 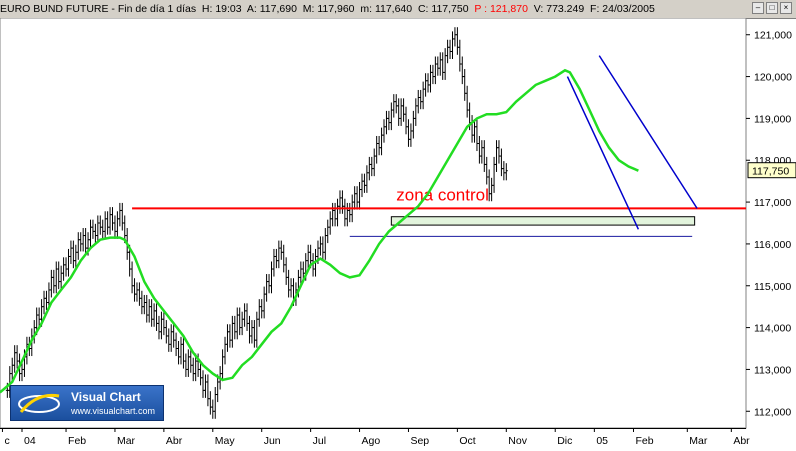 I want to click on volume-value: V: 773.249, so click(x=559, y=9).